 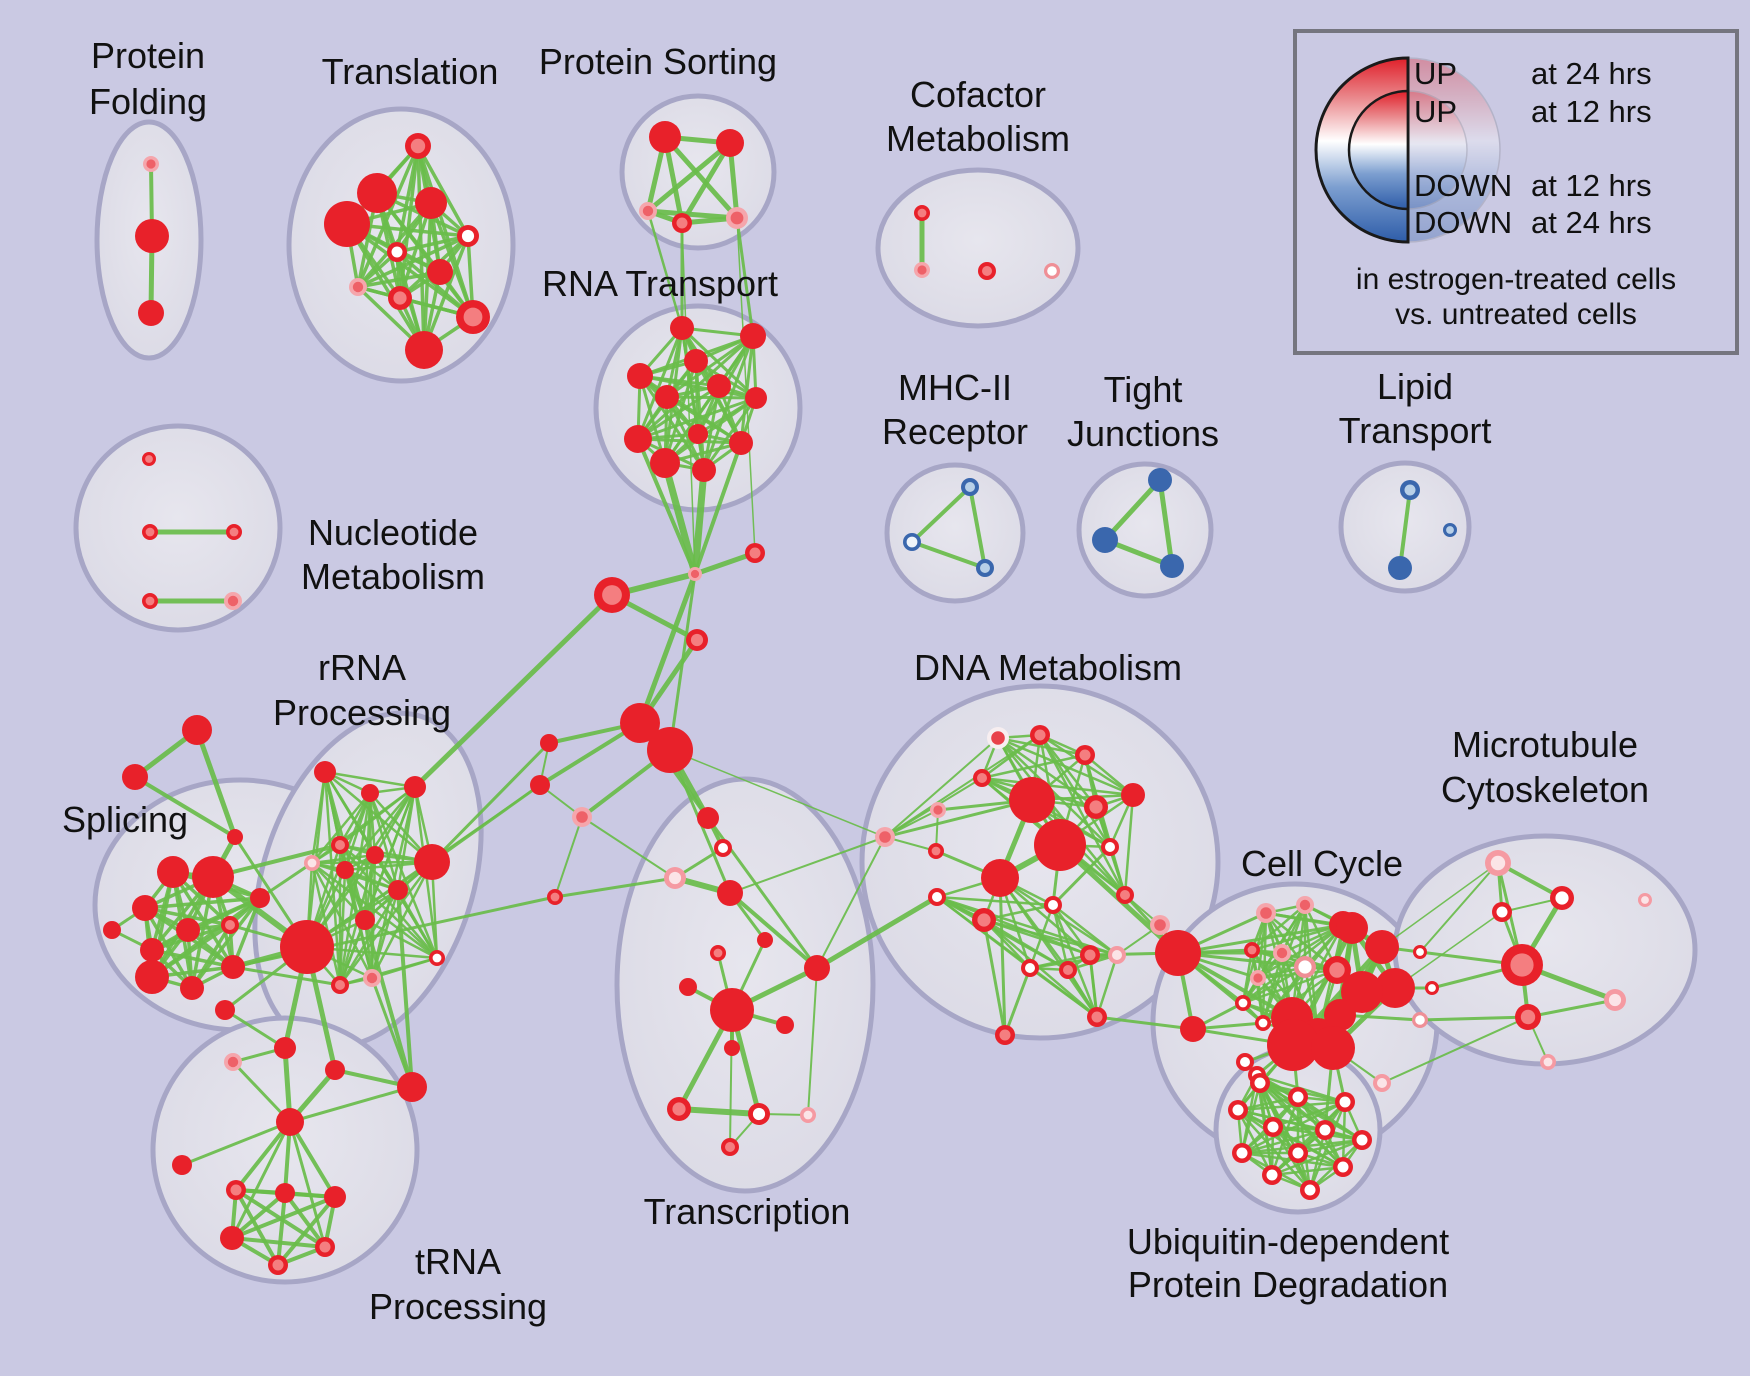 I want to click on cluster-label-tight-junctions: Tight, so click(x=1143, y=389).